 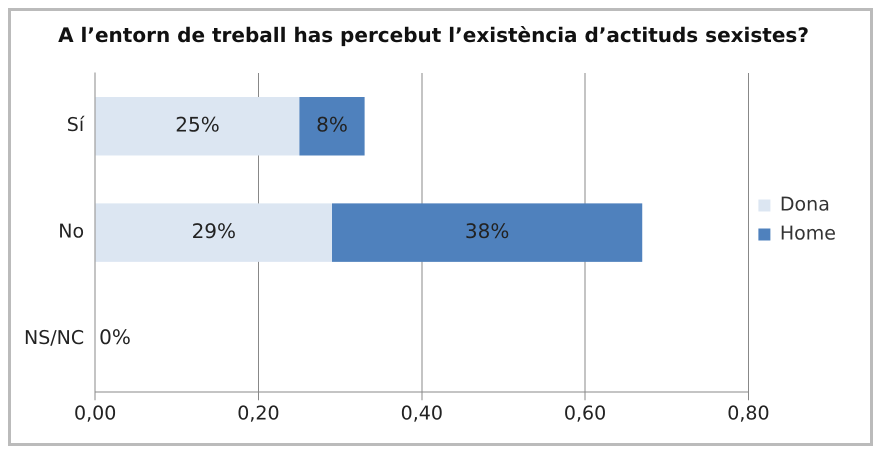 What do you see at coordinates (585, 413) in the screenshot?
I see `x-tick-label: 0,60` at bounding box center [585, 413].